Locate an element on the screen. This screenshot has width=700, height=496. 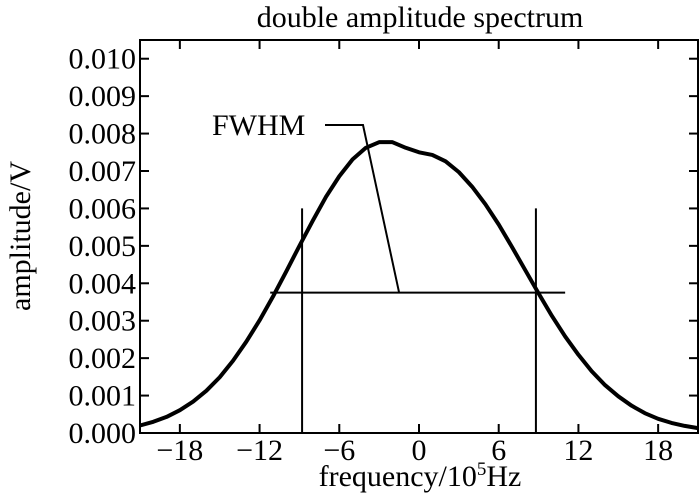
x-tick-label: −18 is located at coordinates (179, 450).